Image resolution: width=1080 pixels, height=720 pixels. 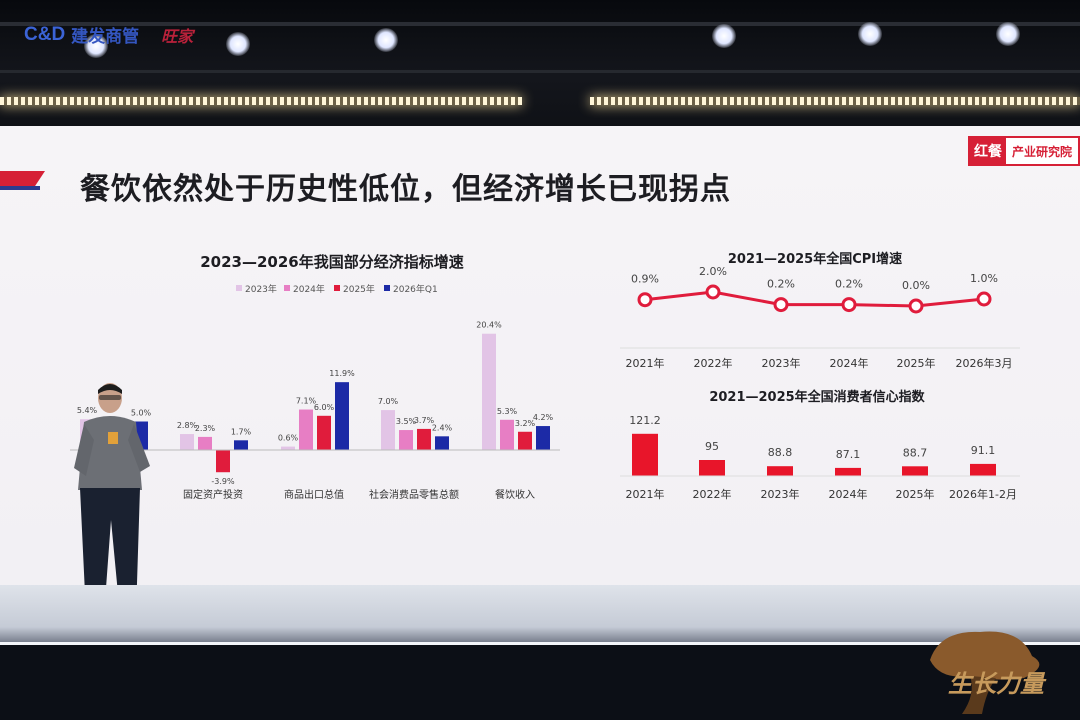 I want to click on brand-name: 建发商管, so click(x=105, y=36).